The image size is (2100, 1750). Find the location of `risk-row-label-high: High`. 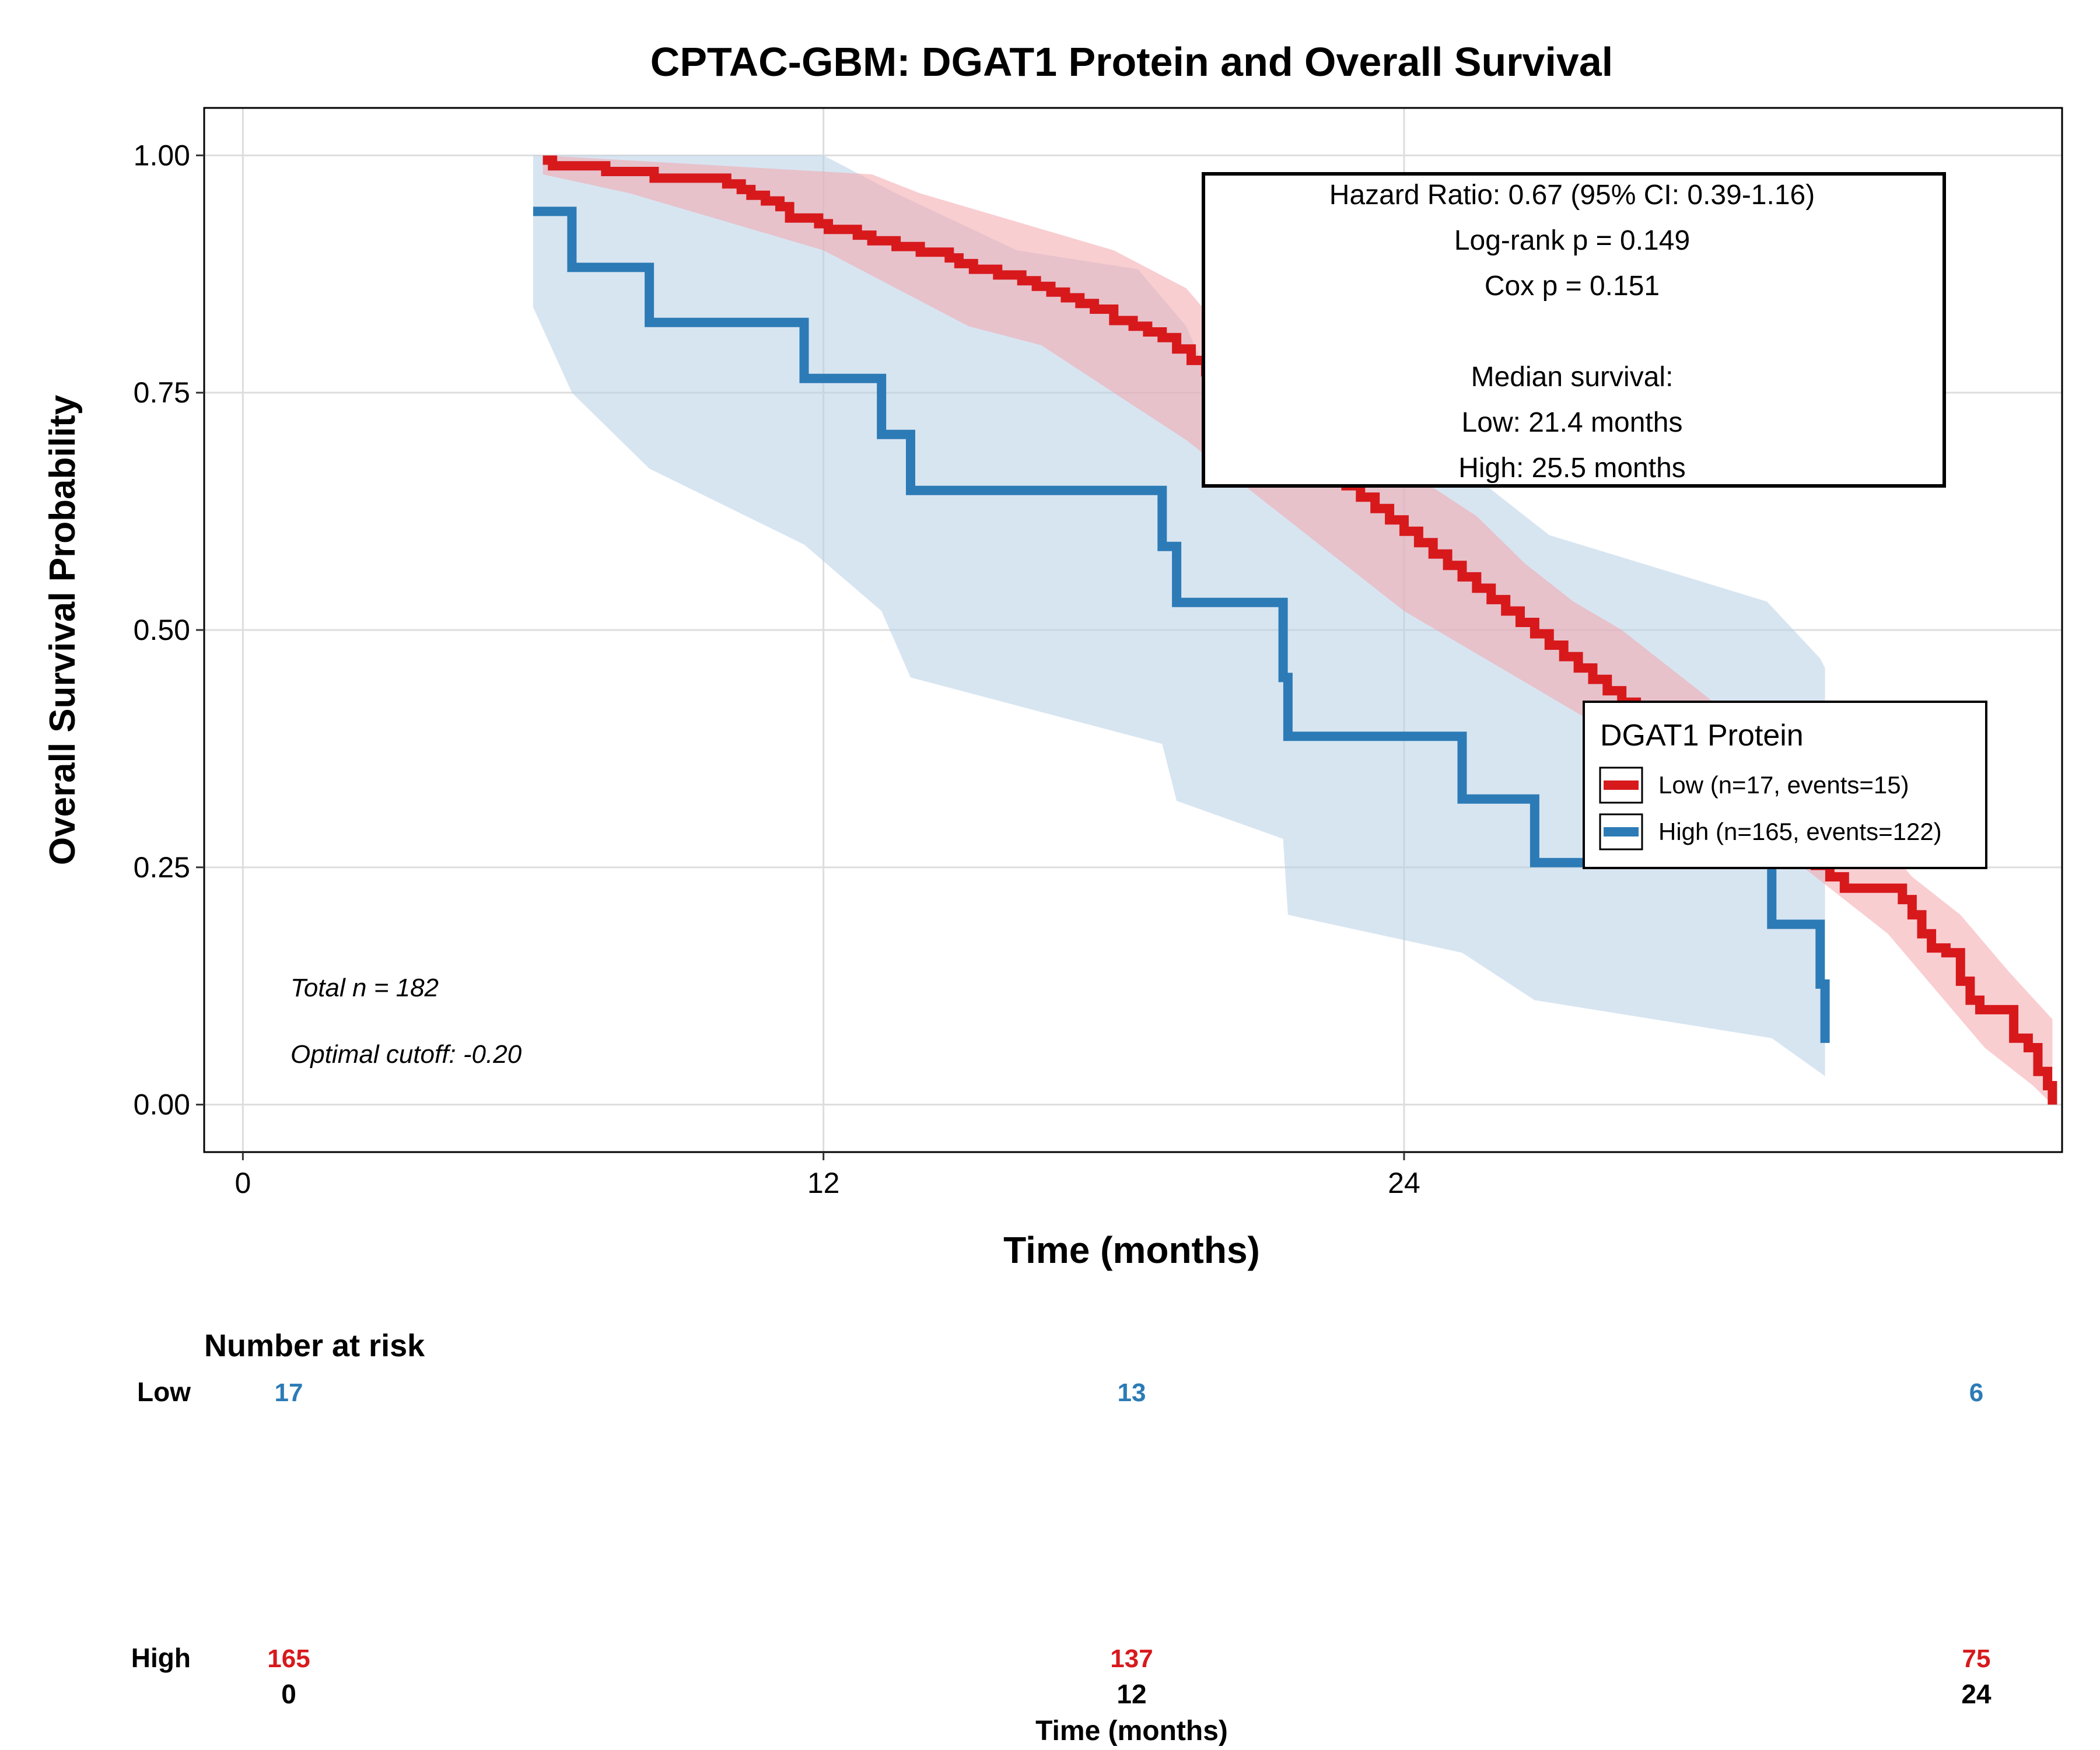

risk-row-label-high: High is located at coordinates (161, 1658).